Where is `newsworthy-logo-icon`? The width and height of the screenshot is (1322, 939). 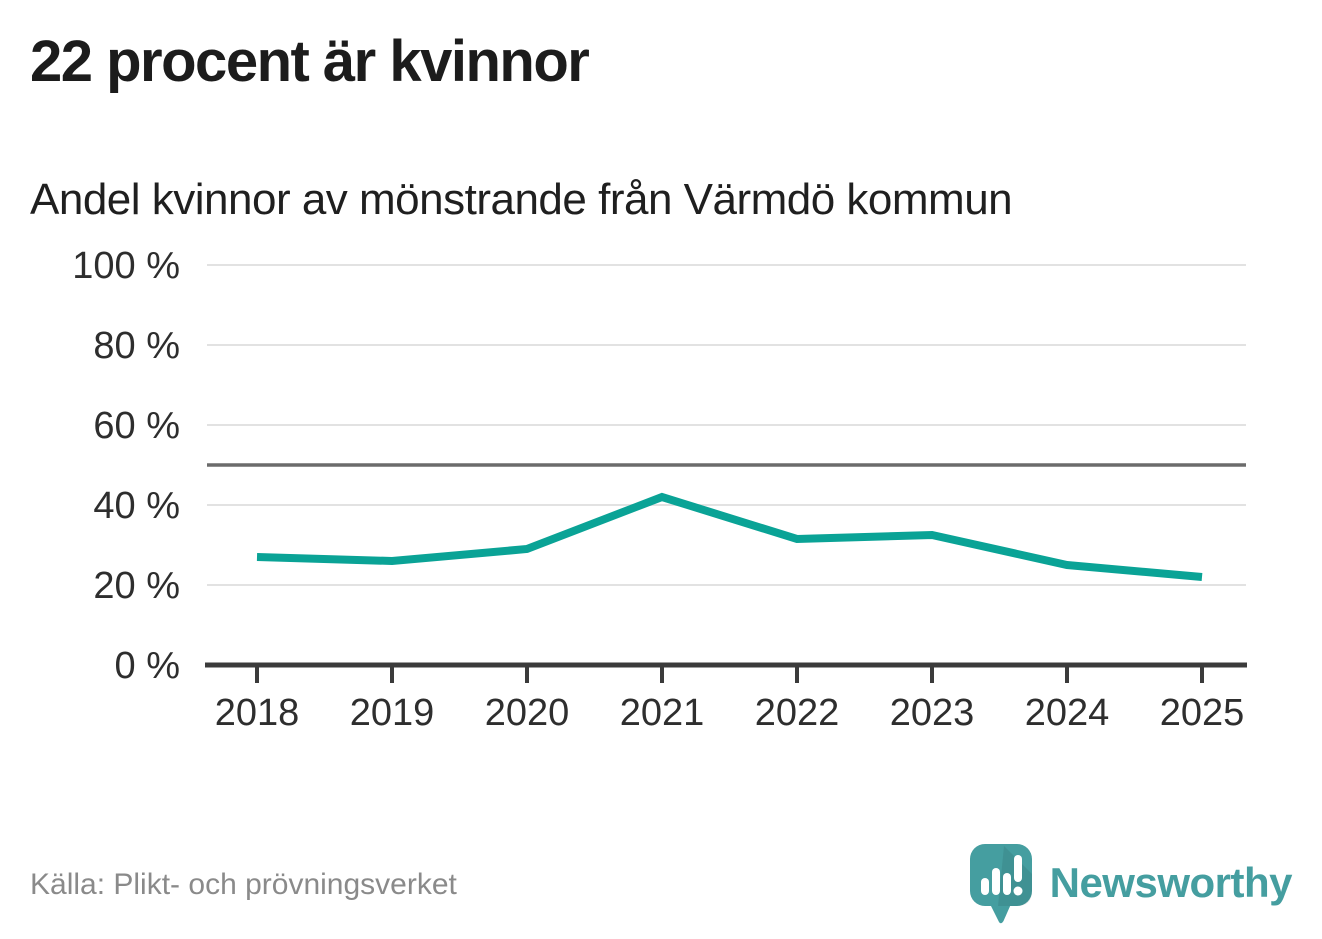 newsworthy-logo-icon is located at coordinates (1000, 884).